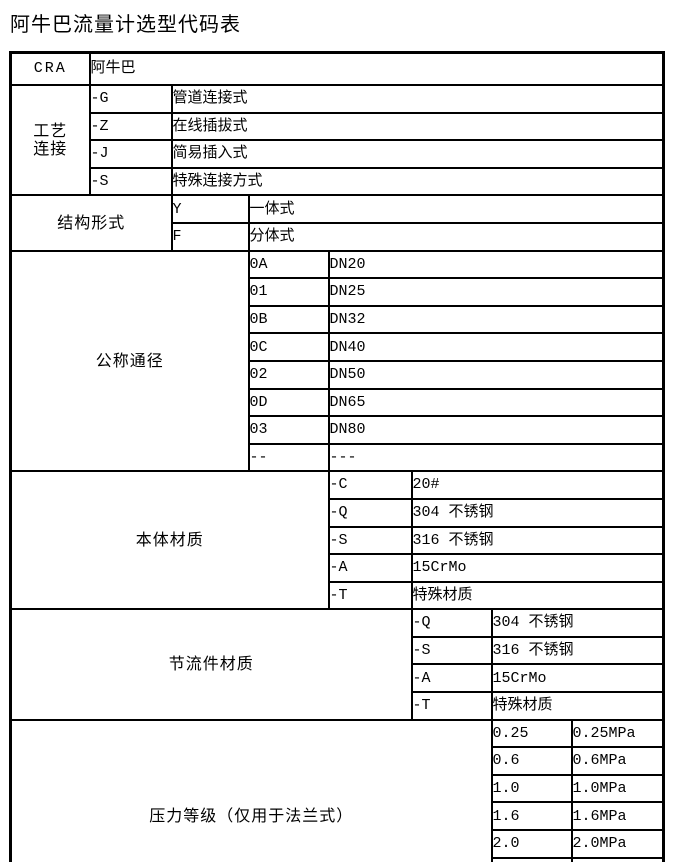 The image size is (685, 862). What do you see at coordinates (288, 430) in the screenshot?
I see `code-cell: 03` at bounding box center [288, 430].